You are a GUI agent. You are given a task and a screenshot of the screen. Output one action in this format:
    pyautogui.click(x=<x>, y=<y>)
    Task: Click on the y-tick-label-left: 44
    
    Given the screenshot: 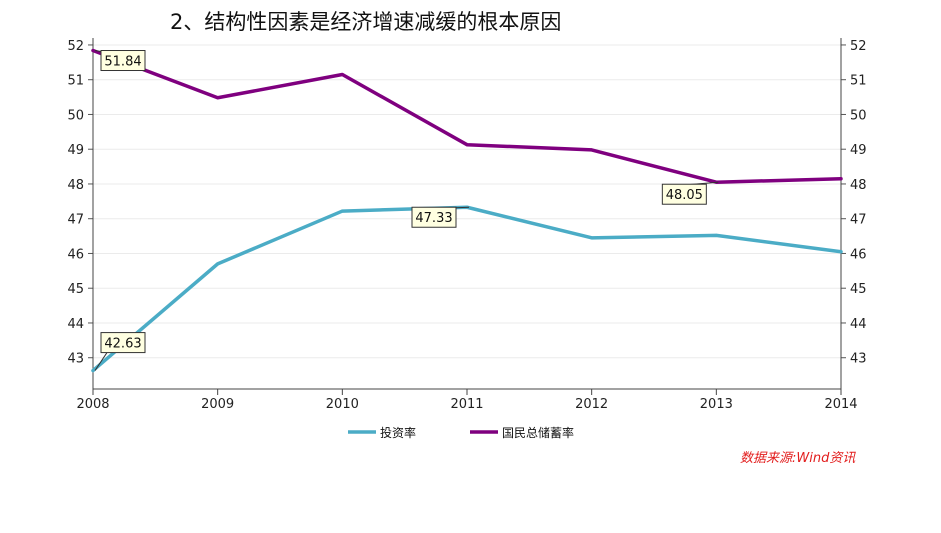 What is the action you would take?
    pyautogui.click(x=75, y=324)
    